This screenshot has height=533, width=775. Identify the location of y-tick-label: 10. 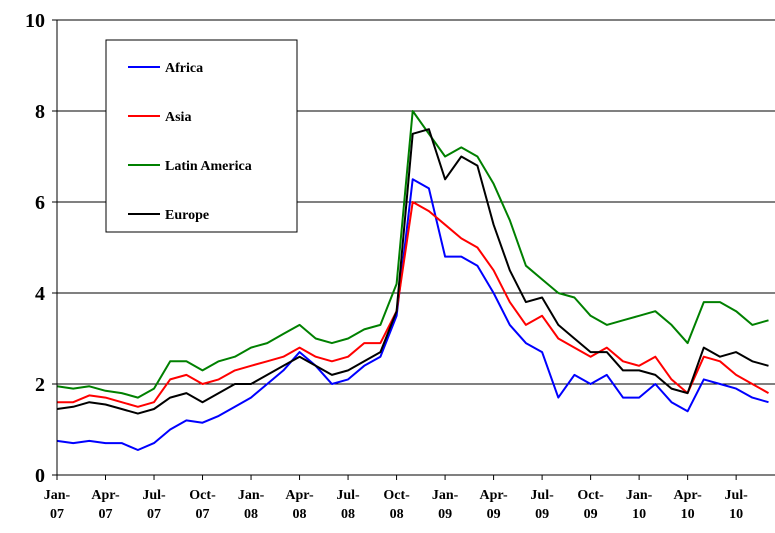
(35, 21).